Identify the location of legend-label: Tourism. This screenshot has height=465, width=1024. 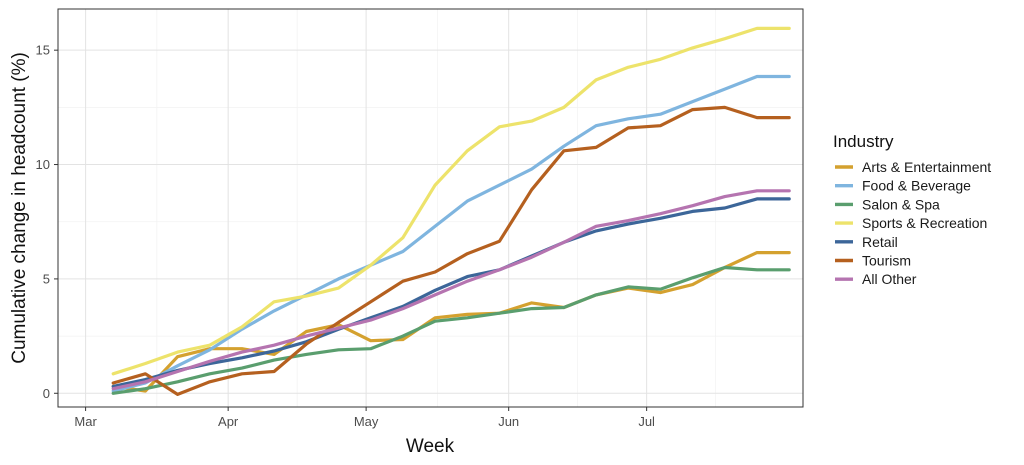
(886, 261).